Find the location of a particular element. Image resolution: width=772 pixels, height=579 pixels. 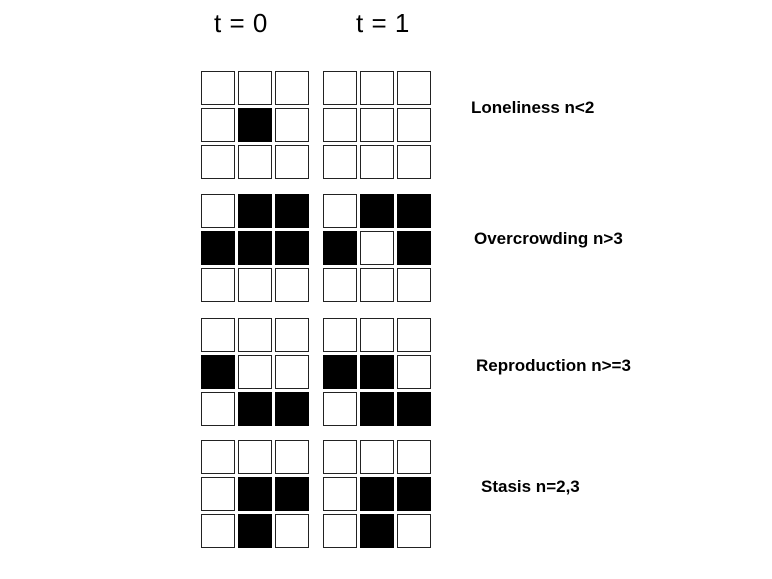

grid-reproduction-t1 is located at coordinates (377, 372).